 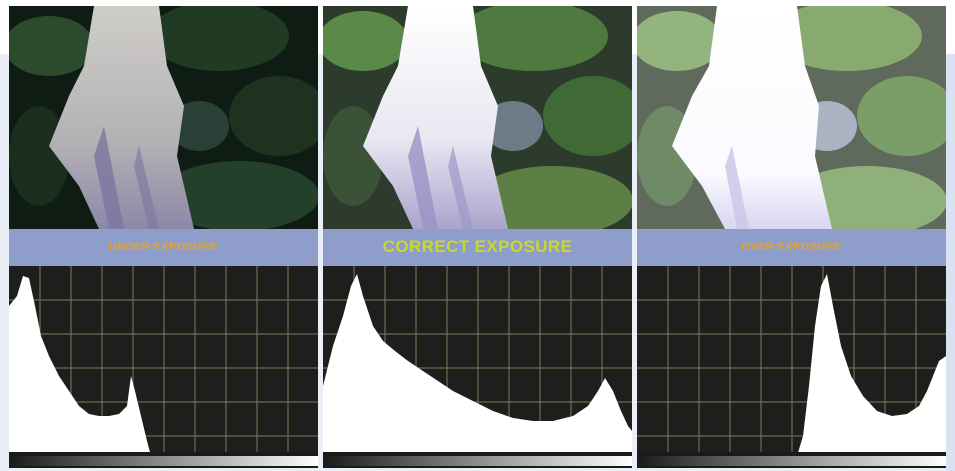 What do you see at coordinates (791, 367) in the screenshot?
I see `histogram-over-exposure` at bounding box center [791, 367].